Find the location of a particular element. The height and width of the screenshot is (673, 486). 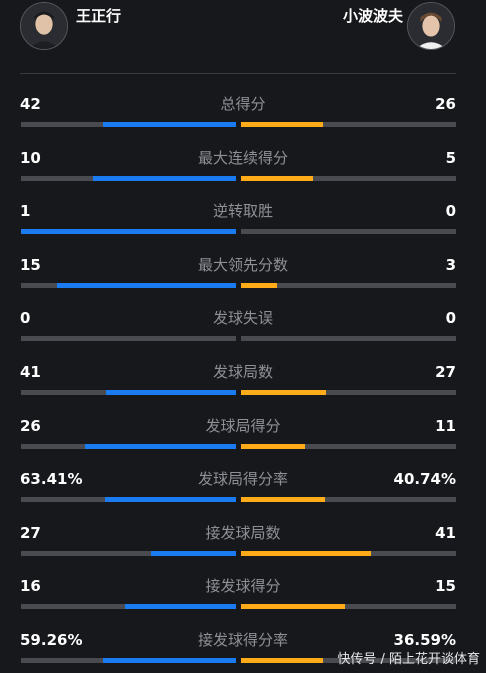

stat-label: 最大领先分数 is located at coordinates (242, 265).